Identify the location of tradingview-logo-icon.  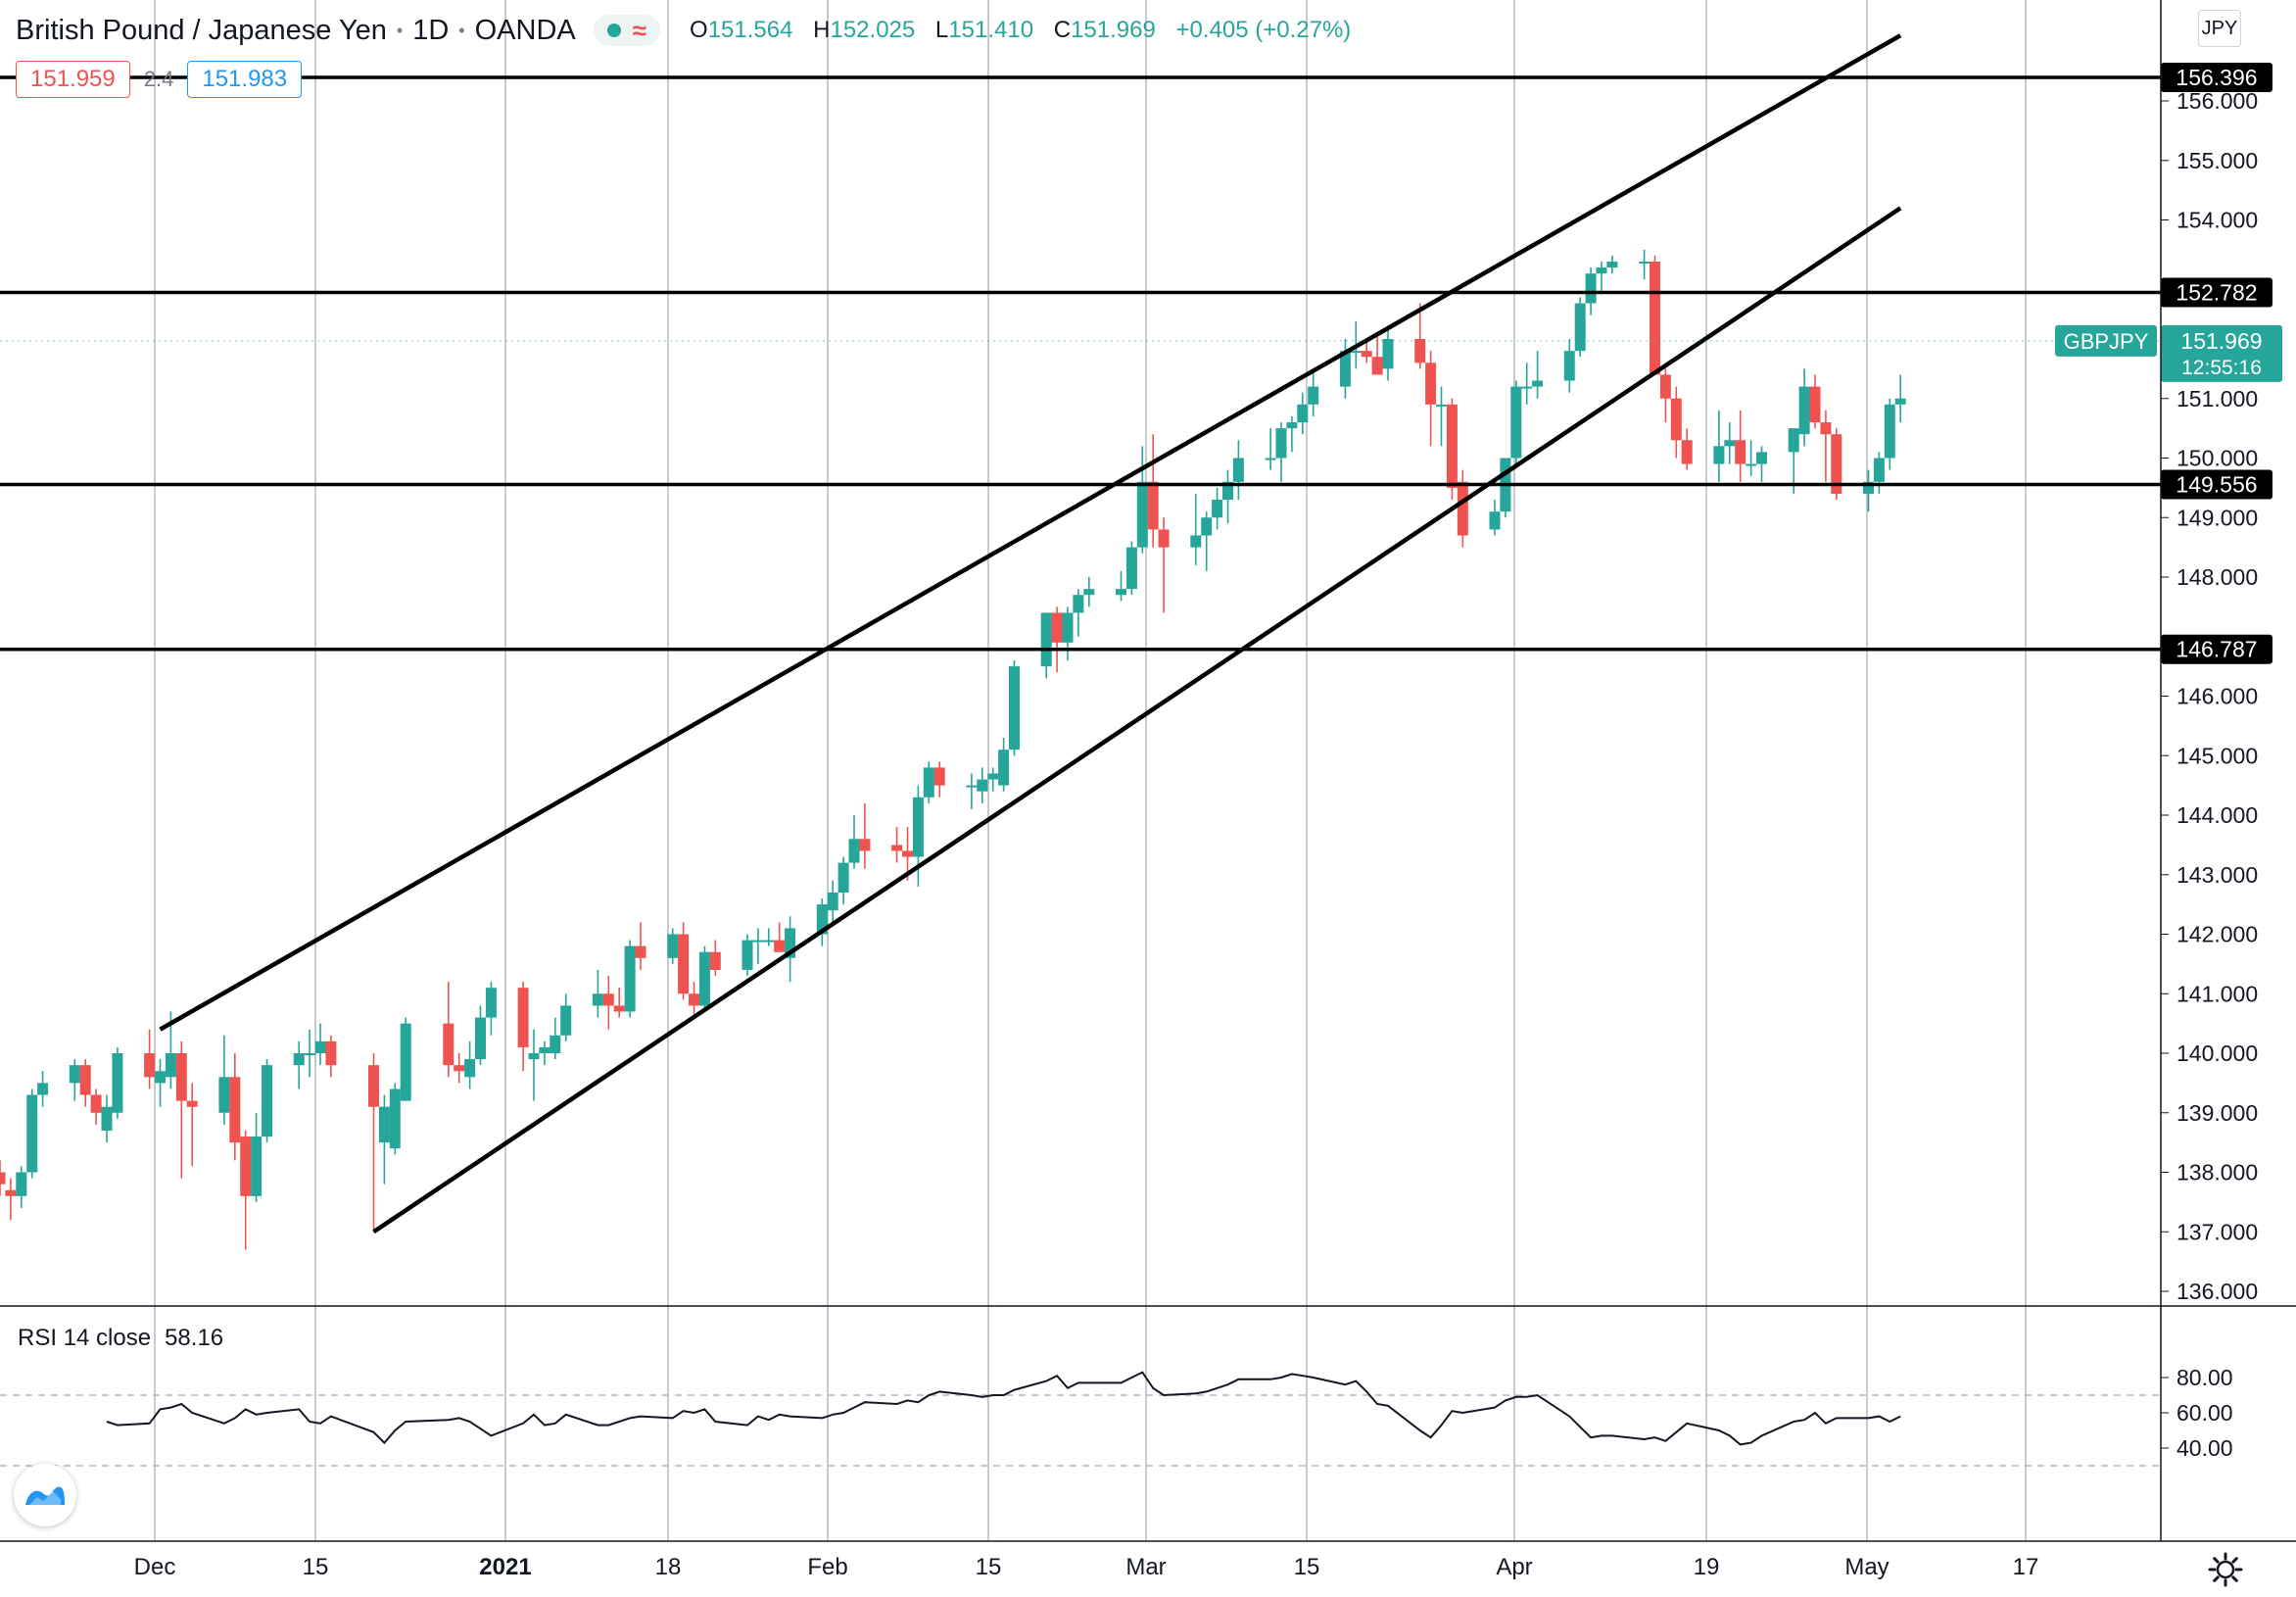
(45, 1495).